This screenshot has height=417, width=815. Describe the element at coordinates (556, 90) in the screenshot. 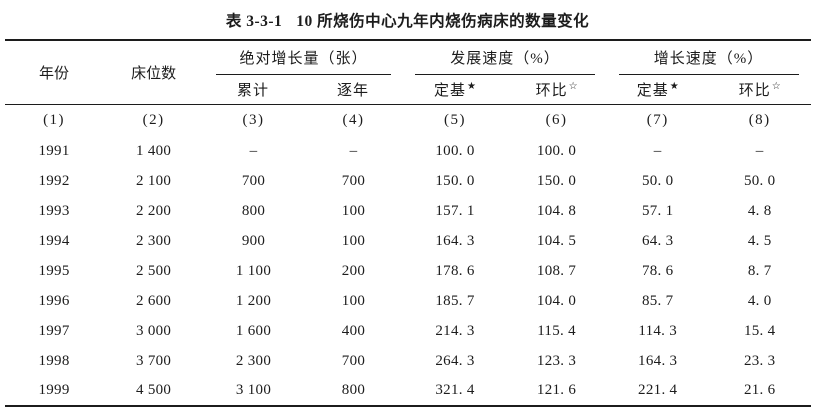

I see `subheader-dev-chain: 环比☆` at that location.